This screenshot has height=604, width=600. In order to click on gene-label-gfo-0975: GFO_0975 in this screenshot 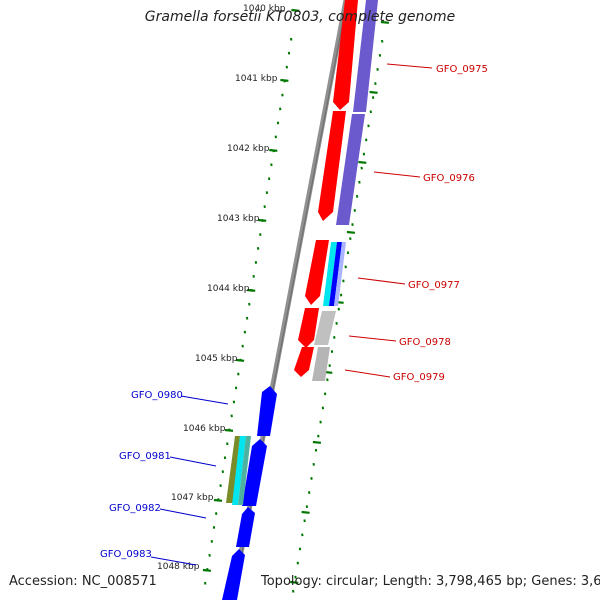, I will do `click(462, 69)`.